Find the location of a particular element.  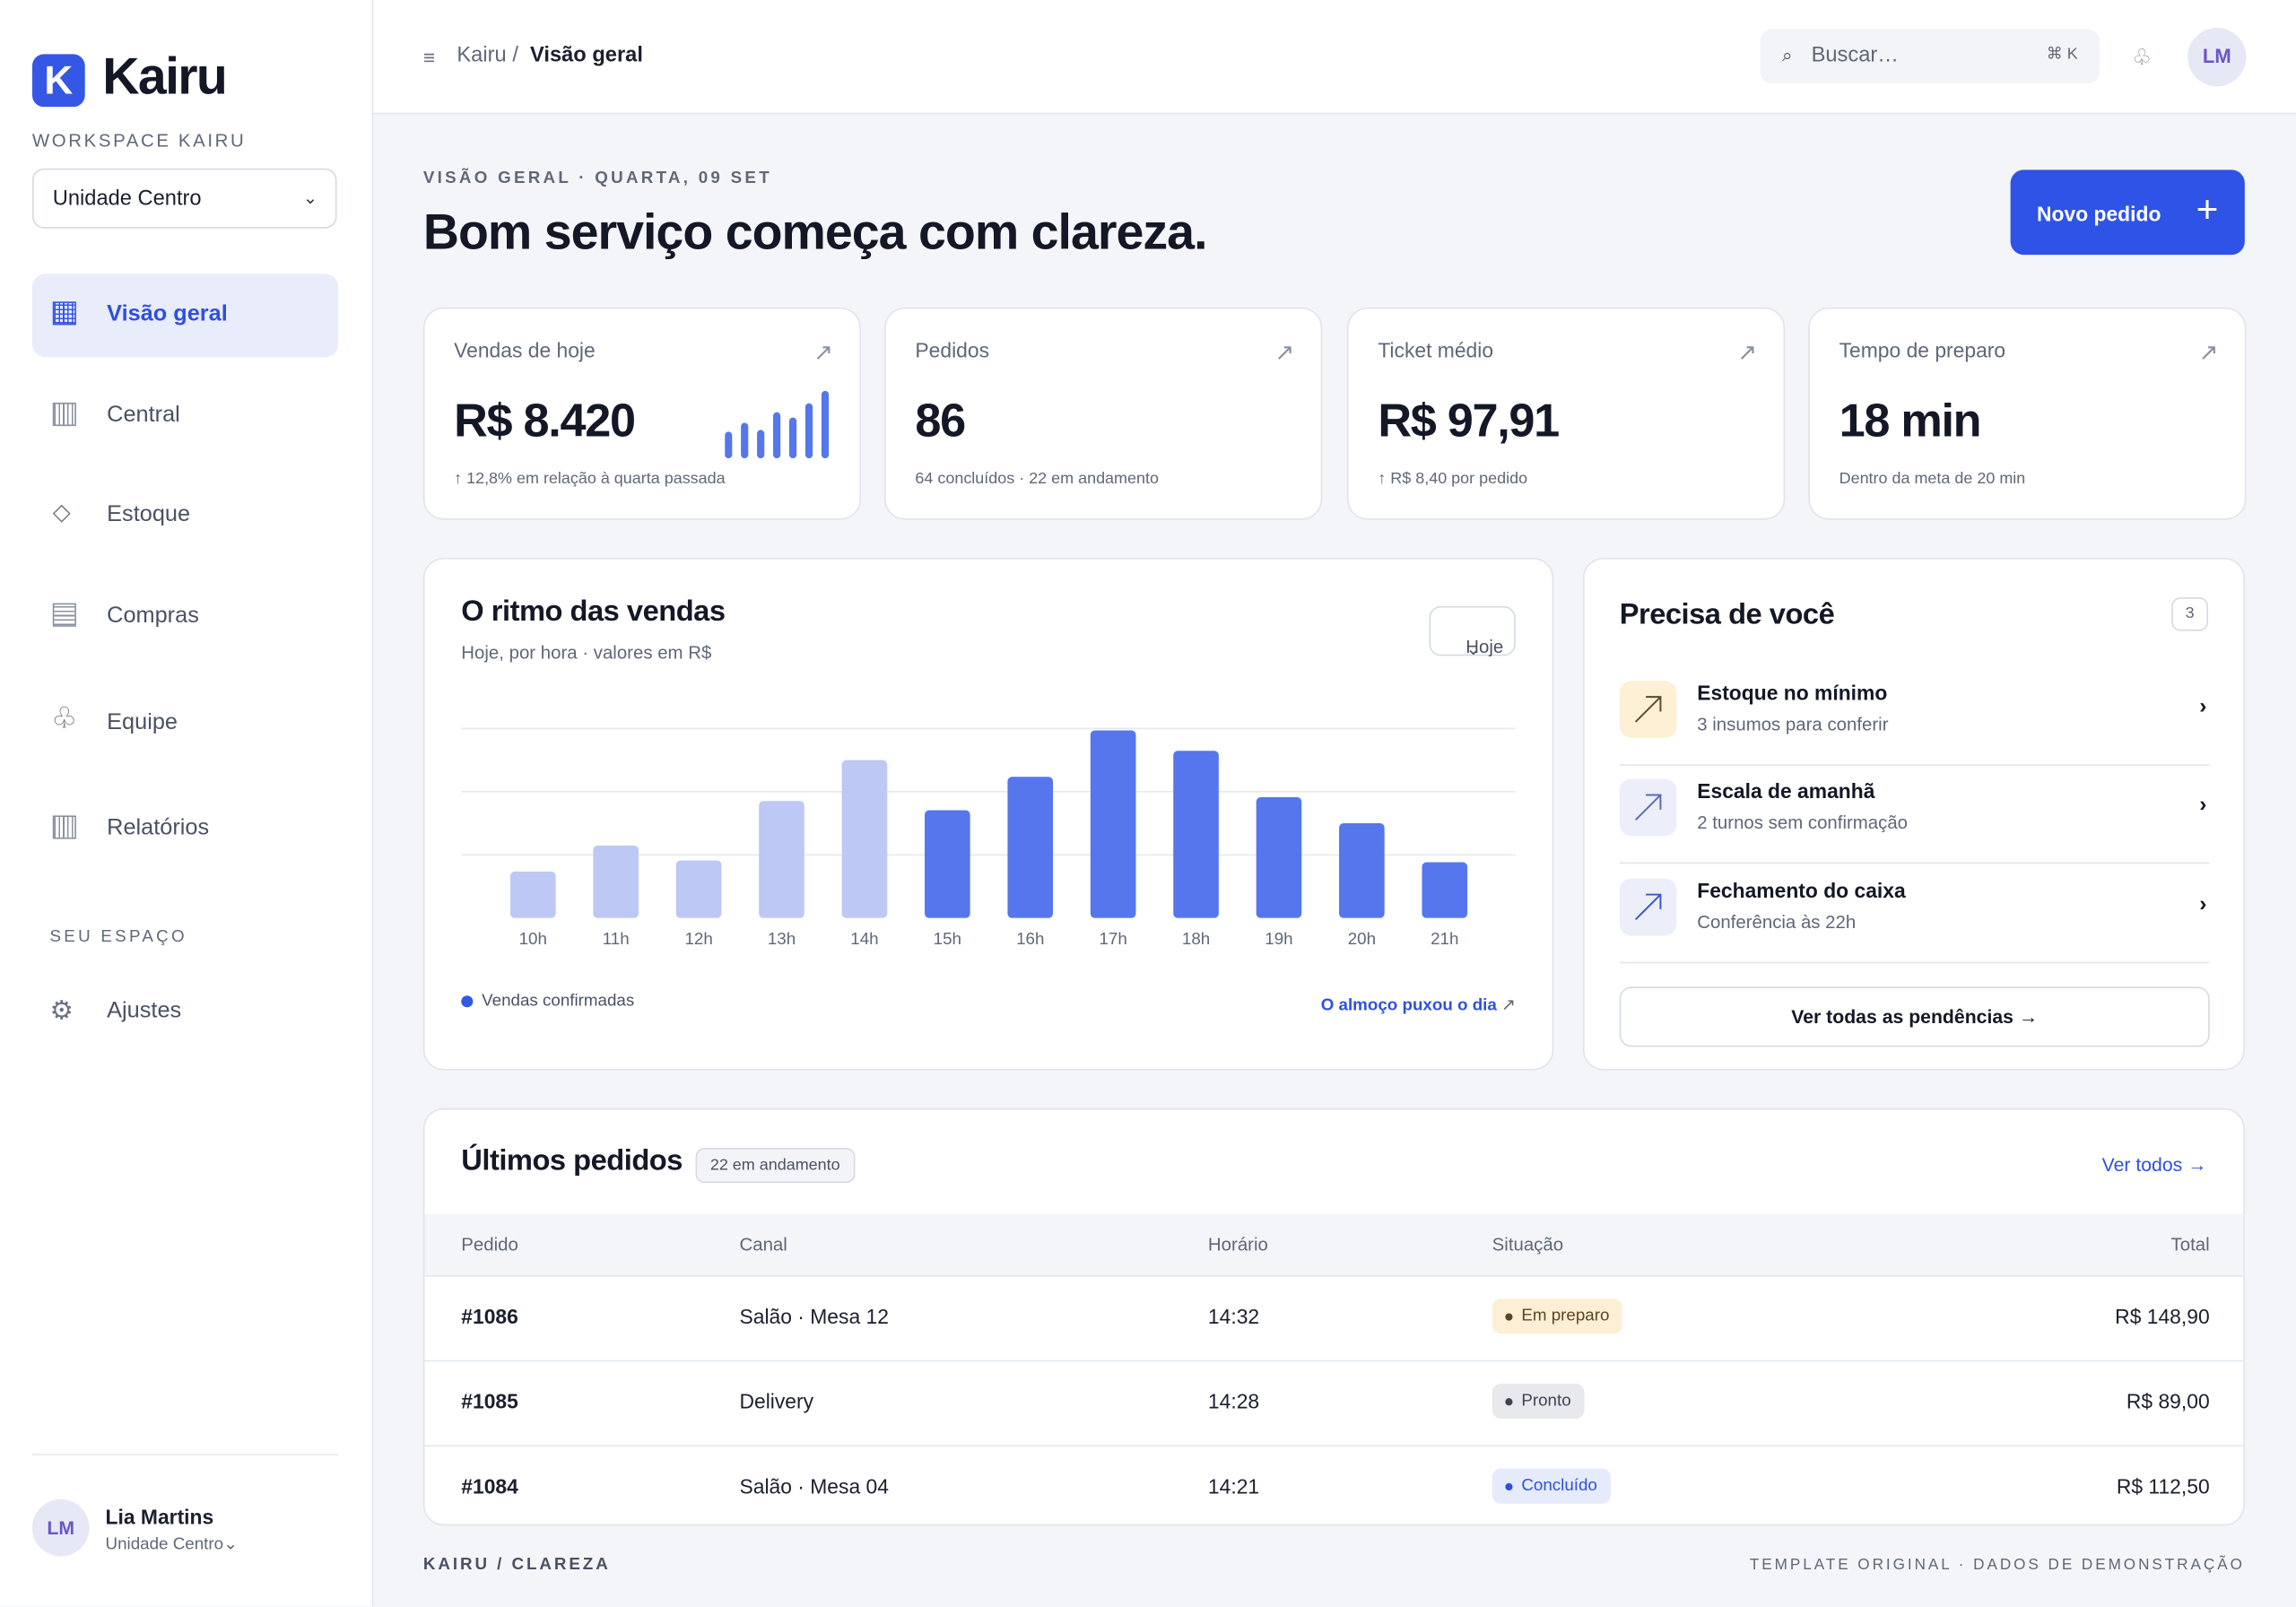

sidebar-item-label: Relatórios is located at coordinates (158, 828).